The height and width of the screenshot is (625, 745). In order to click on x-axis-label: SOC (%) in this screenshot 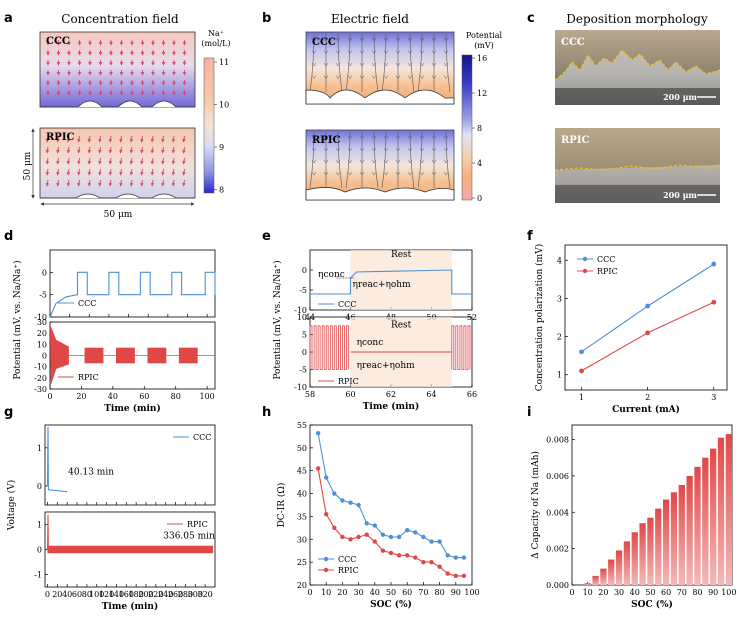, I will do `click(652, 604)`.